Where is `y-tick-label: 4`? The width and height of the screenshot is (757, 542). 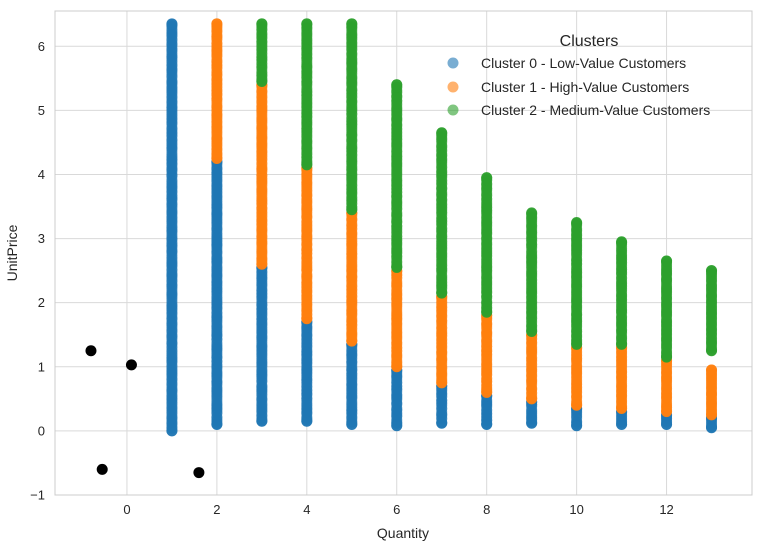
y-tick-label: 4 is located at coordinates (41, 174).